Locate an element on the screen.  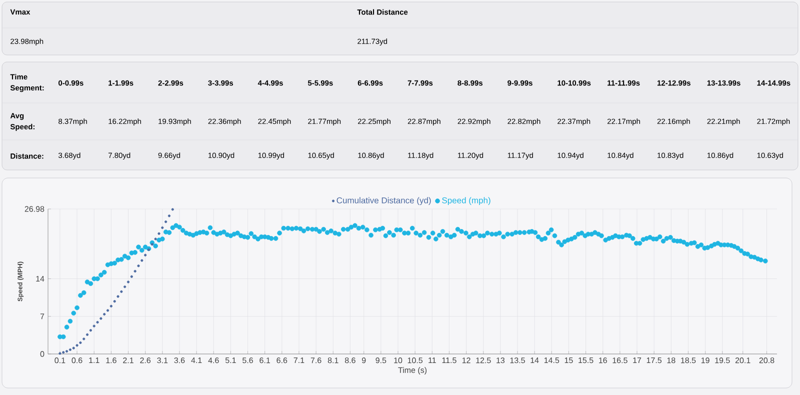
x-tick-label: 12.5 is located at coordinates (483, 361).